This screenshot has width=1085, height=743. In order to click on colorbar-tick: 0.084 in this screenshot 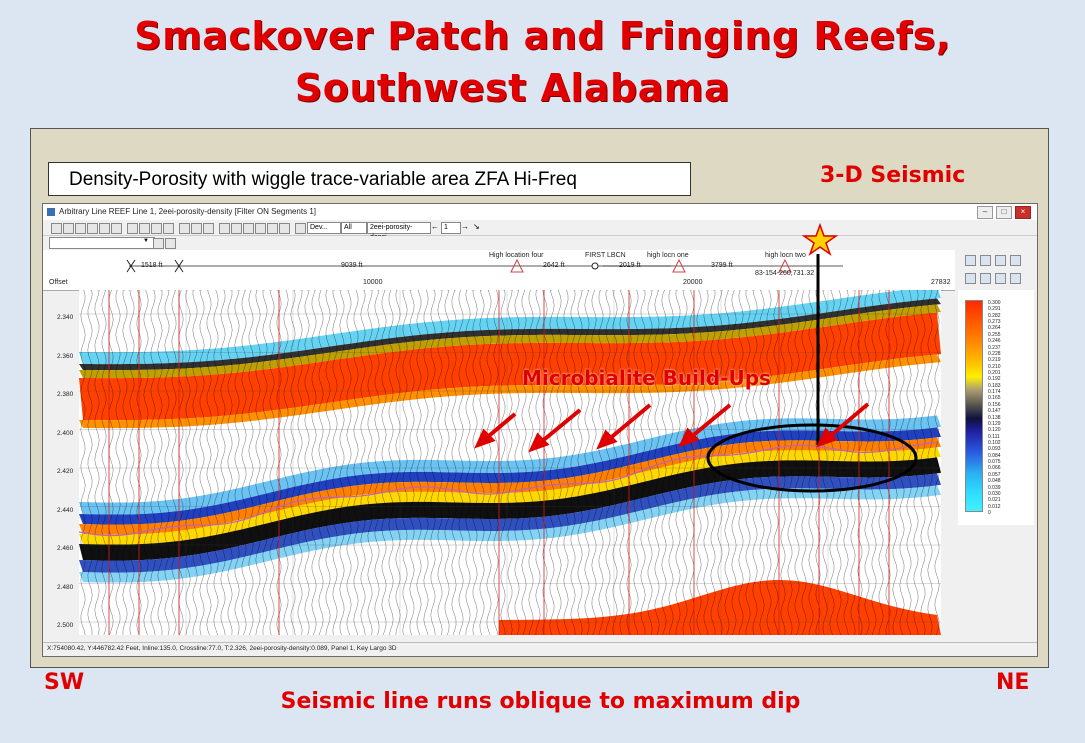, I will do `click(994, 455)`.